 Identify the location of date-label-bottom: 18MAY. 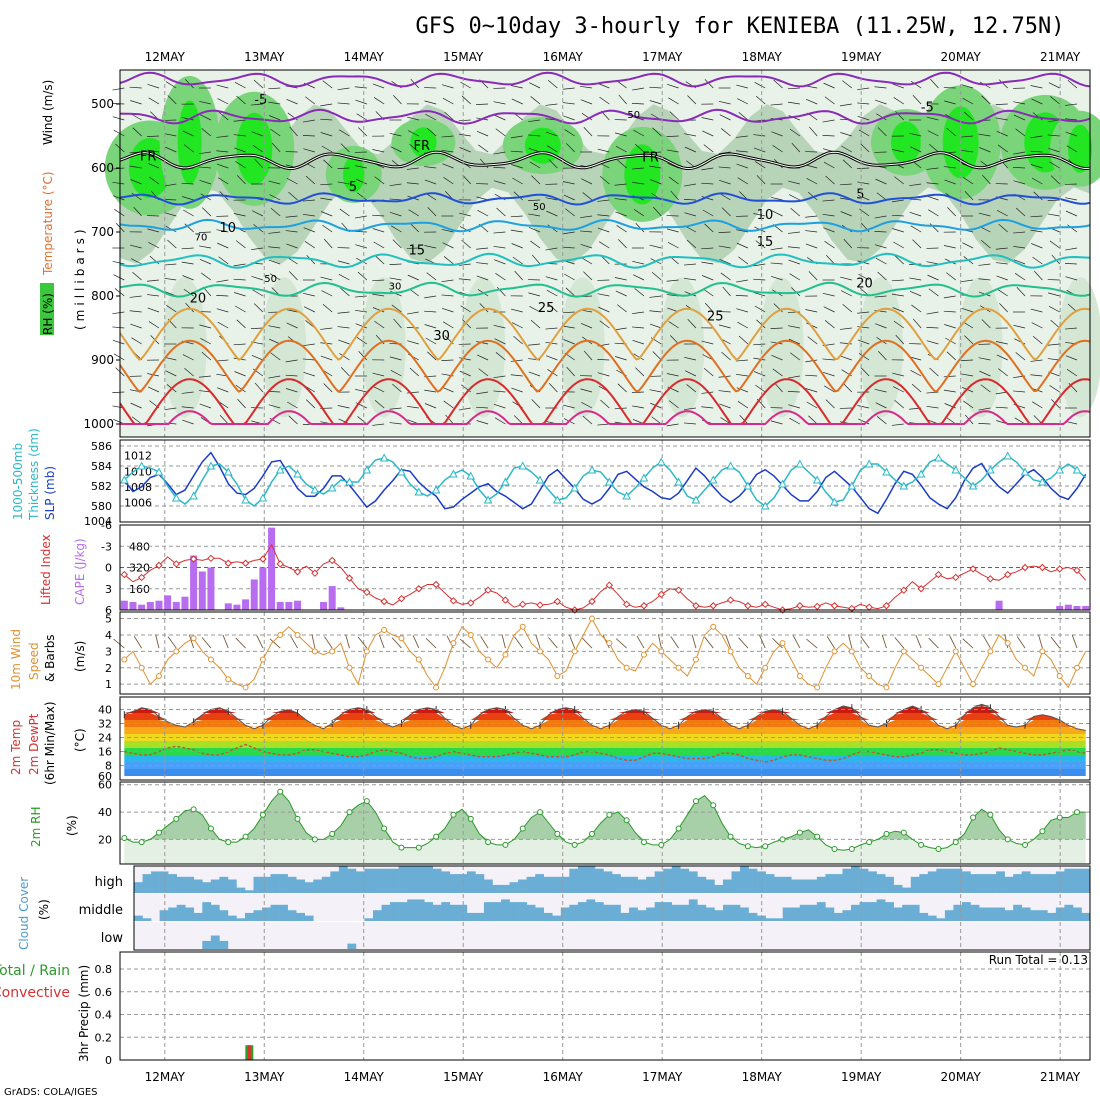
(762, 1077).